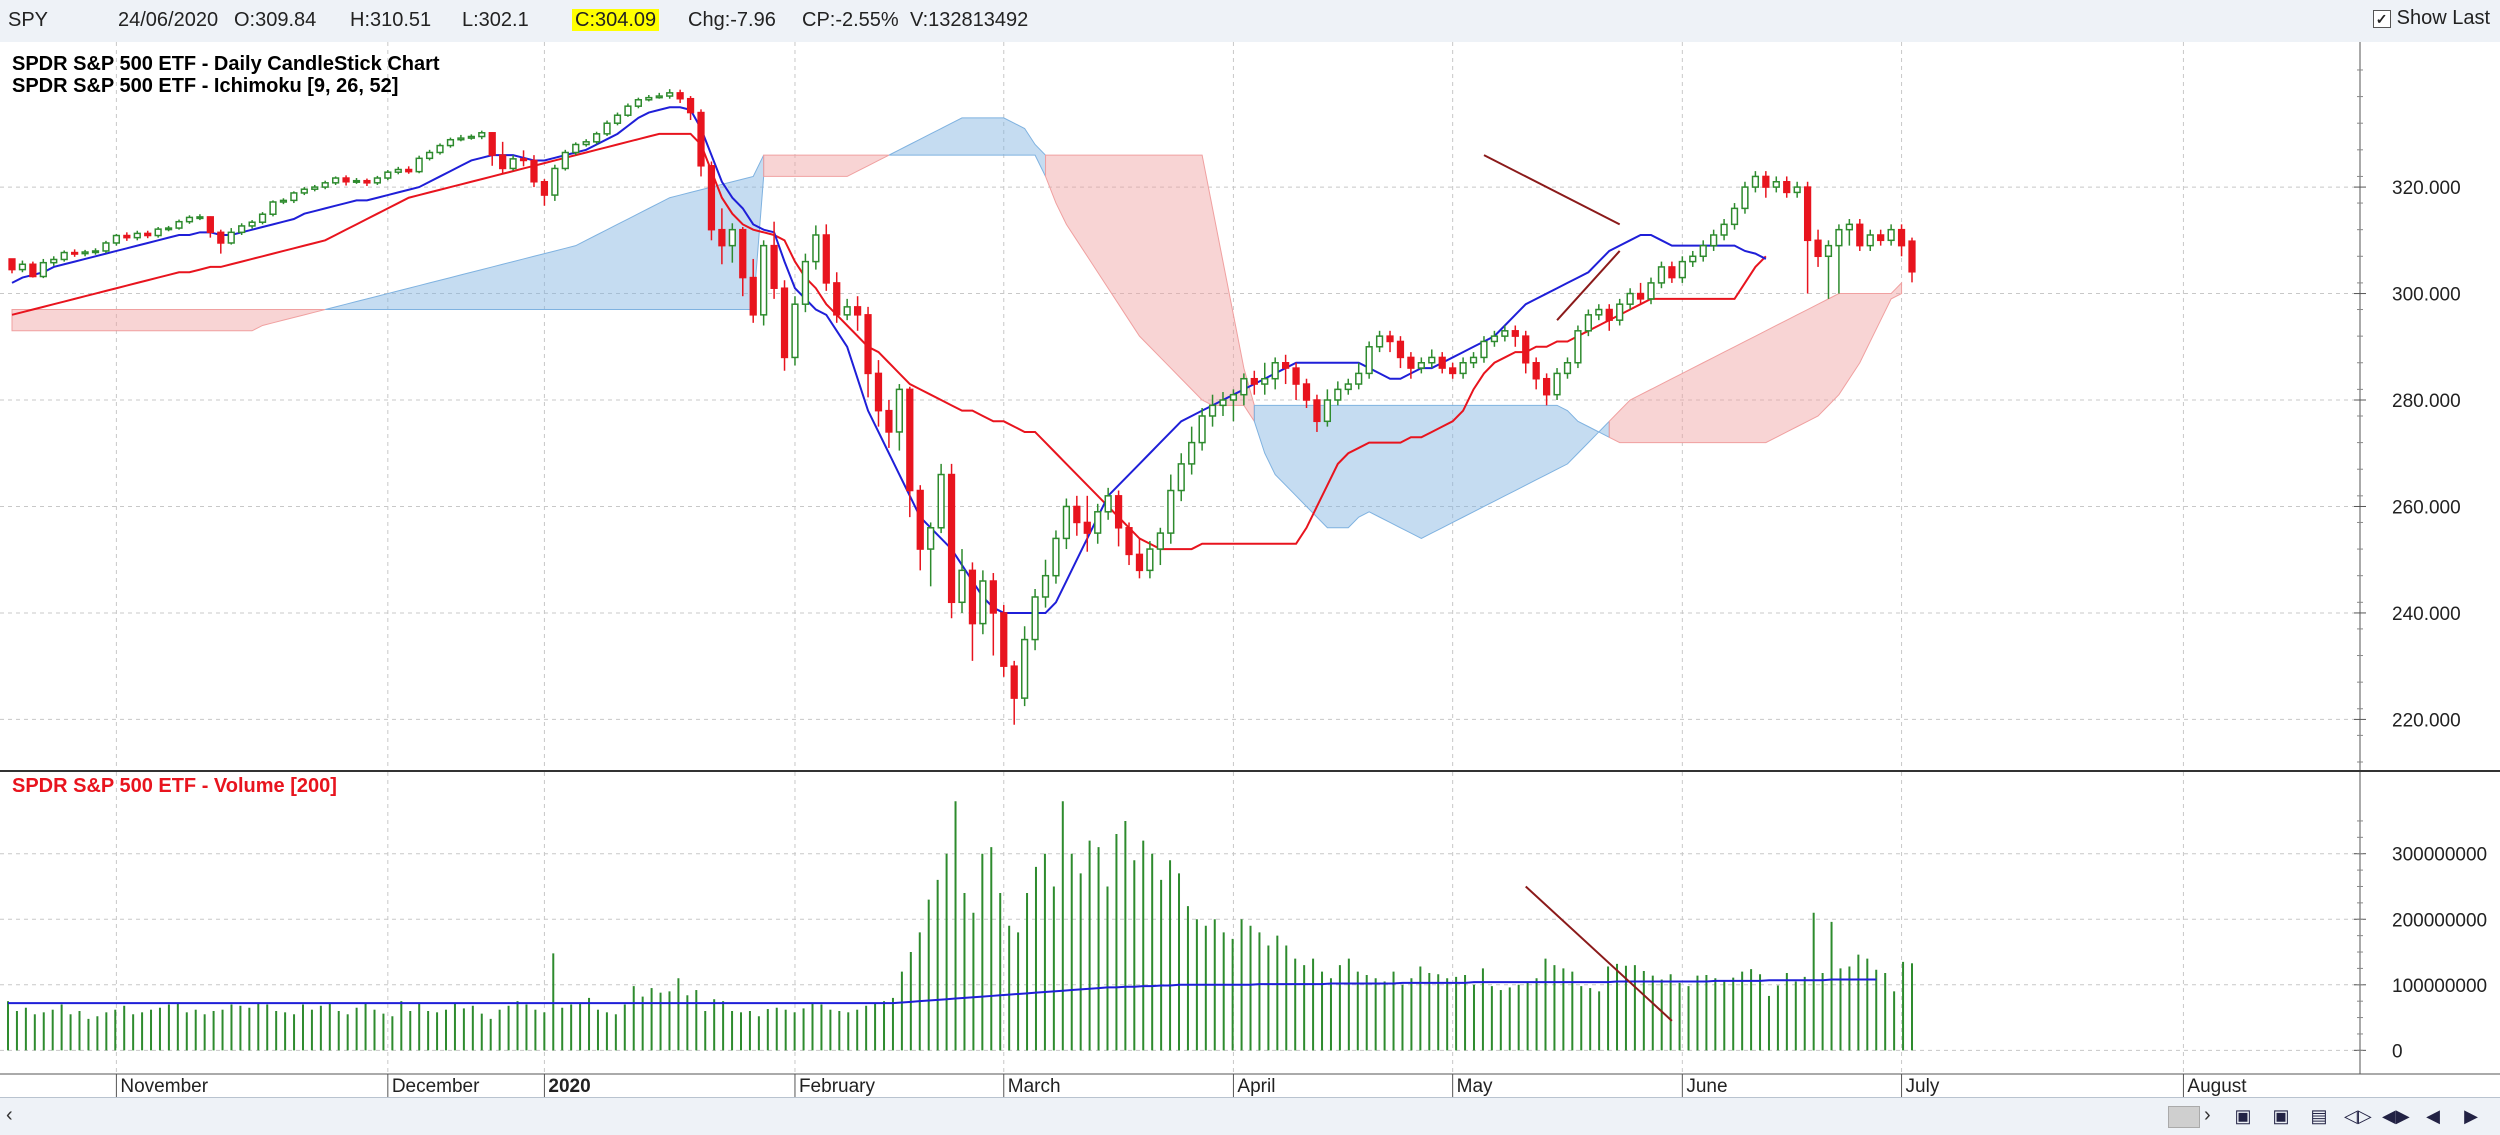  What do you see at coordinates (2207, 1115) in the screenshot?
I see `scroll-right-arrow: ›` at bounding box center [2207, 1115].